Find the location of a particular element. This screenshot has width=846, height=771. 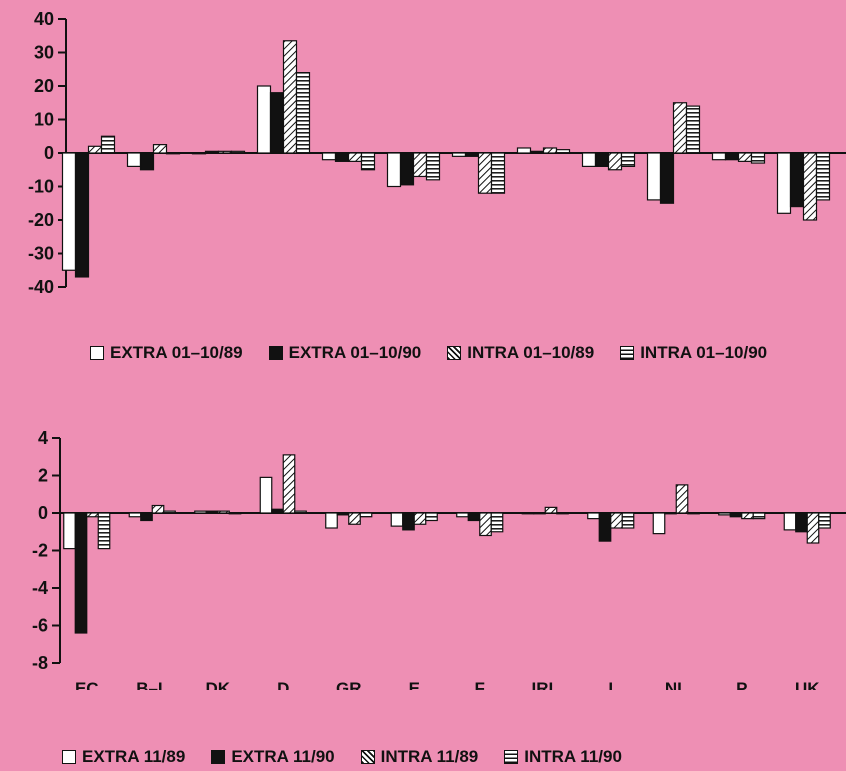

legend-item: EXTRA 01–10/89 is located at coordinates (166, 353).